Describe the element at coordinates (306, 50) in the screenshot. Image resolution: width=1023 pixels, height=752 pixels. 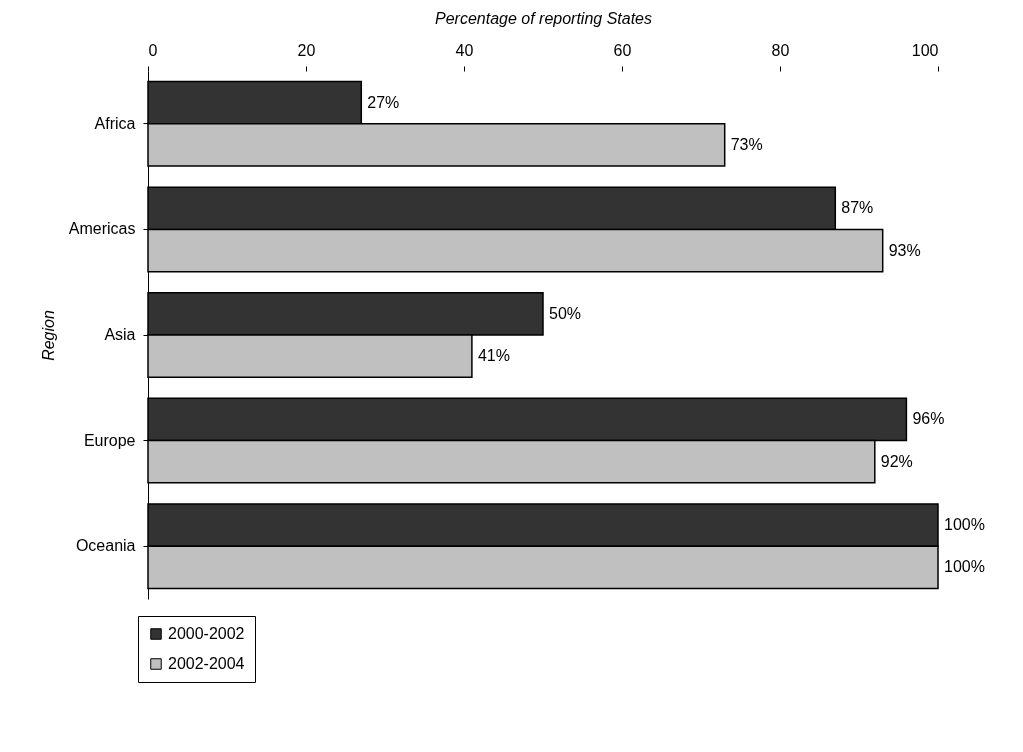
I see `x-tick-label: 20` at that location.